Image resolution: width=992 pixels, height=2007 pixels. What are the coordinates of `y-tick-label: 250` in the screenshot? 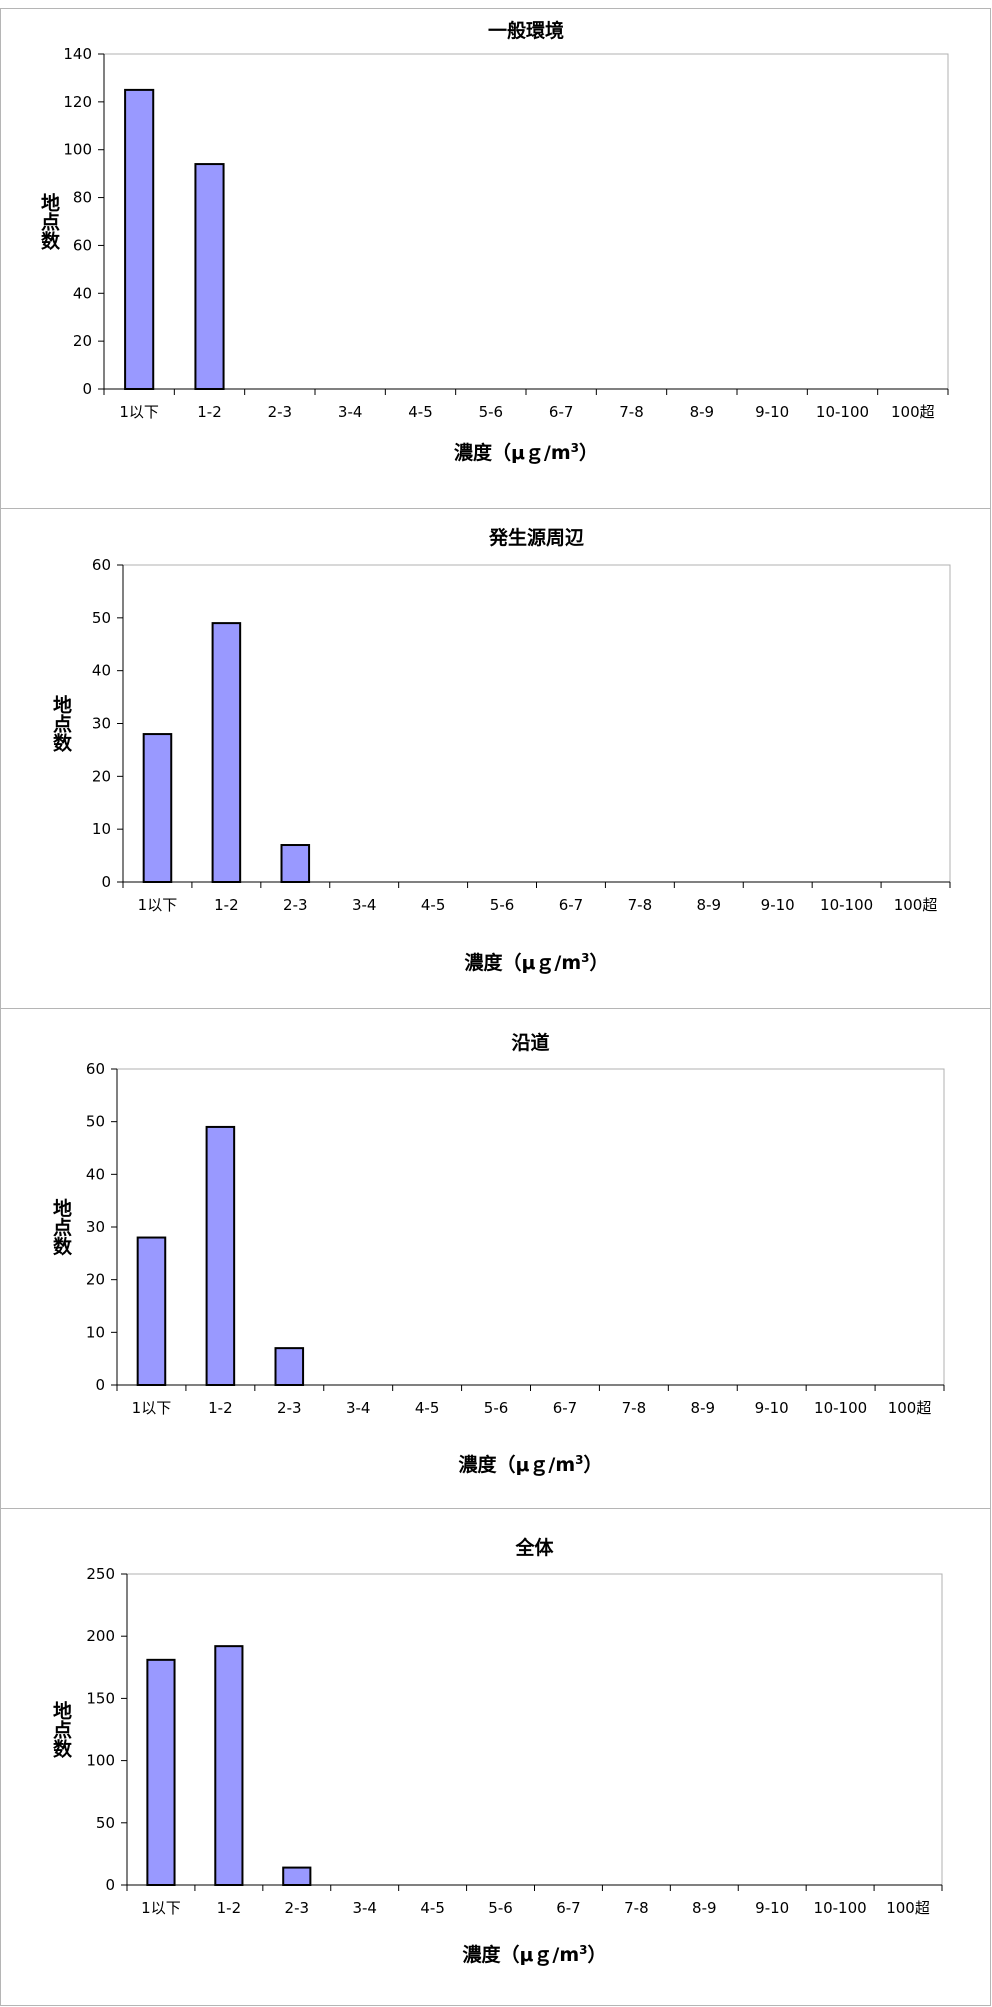 It's located at (100, 1574).